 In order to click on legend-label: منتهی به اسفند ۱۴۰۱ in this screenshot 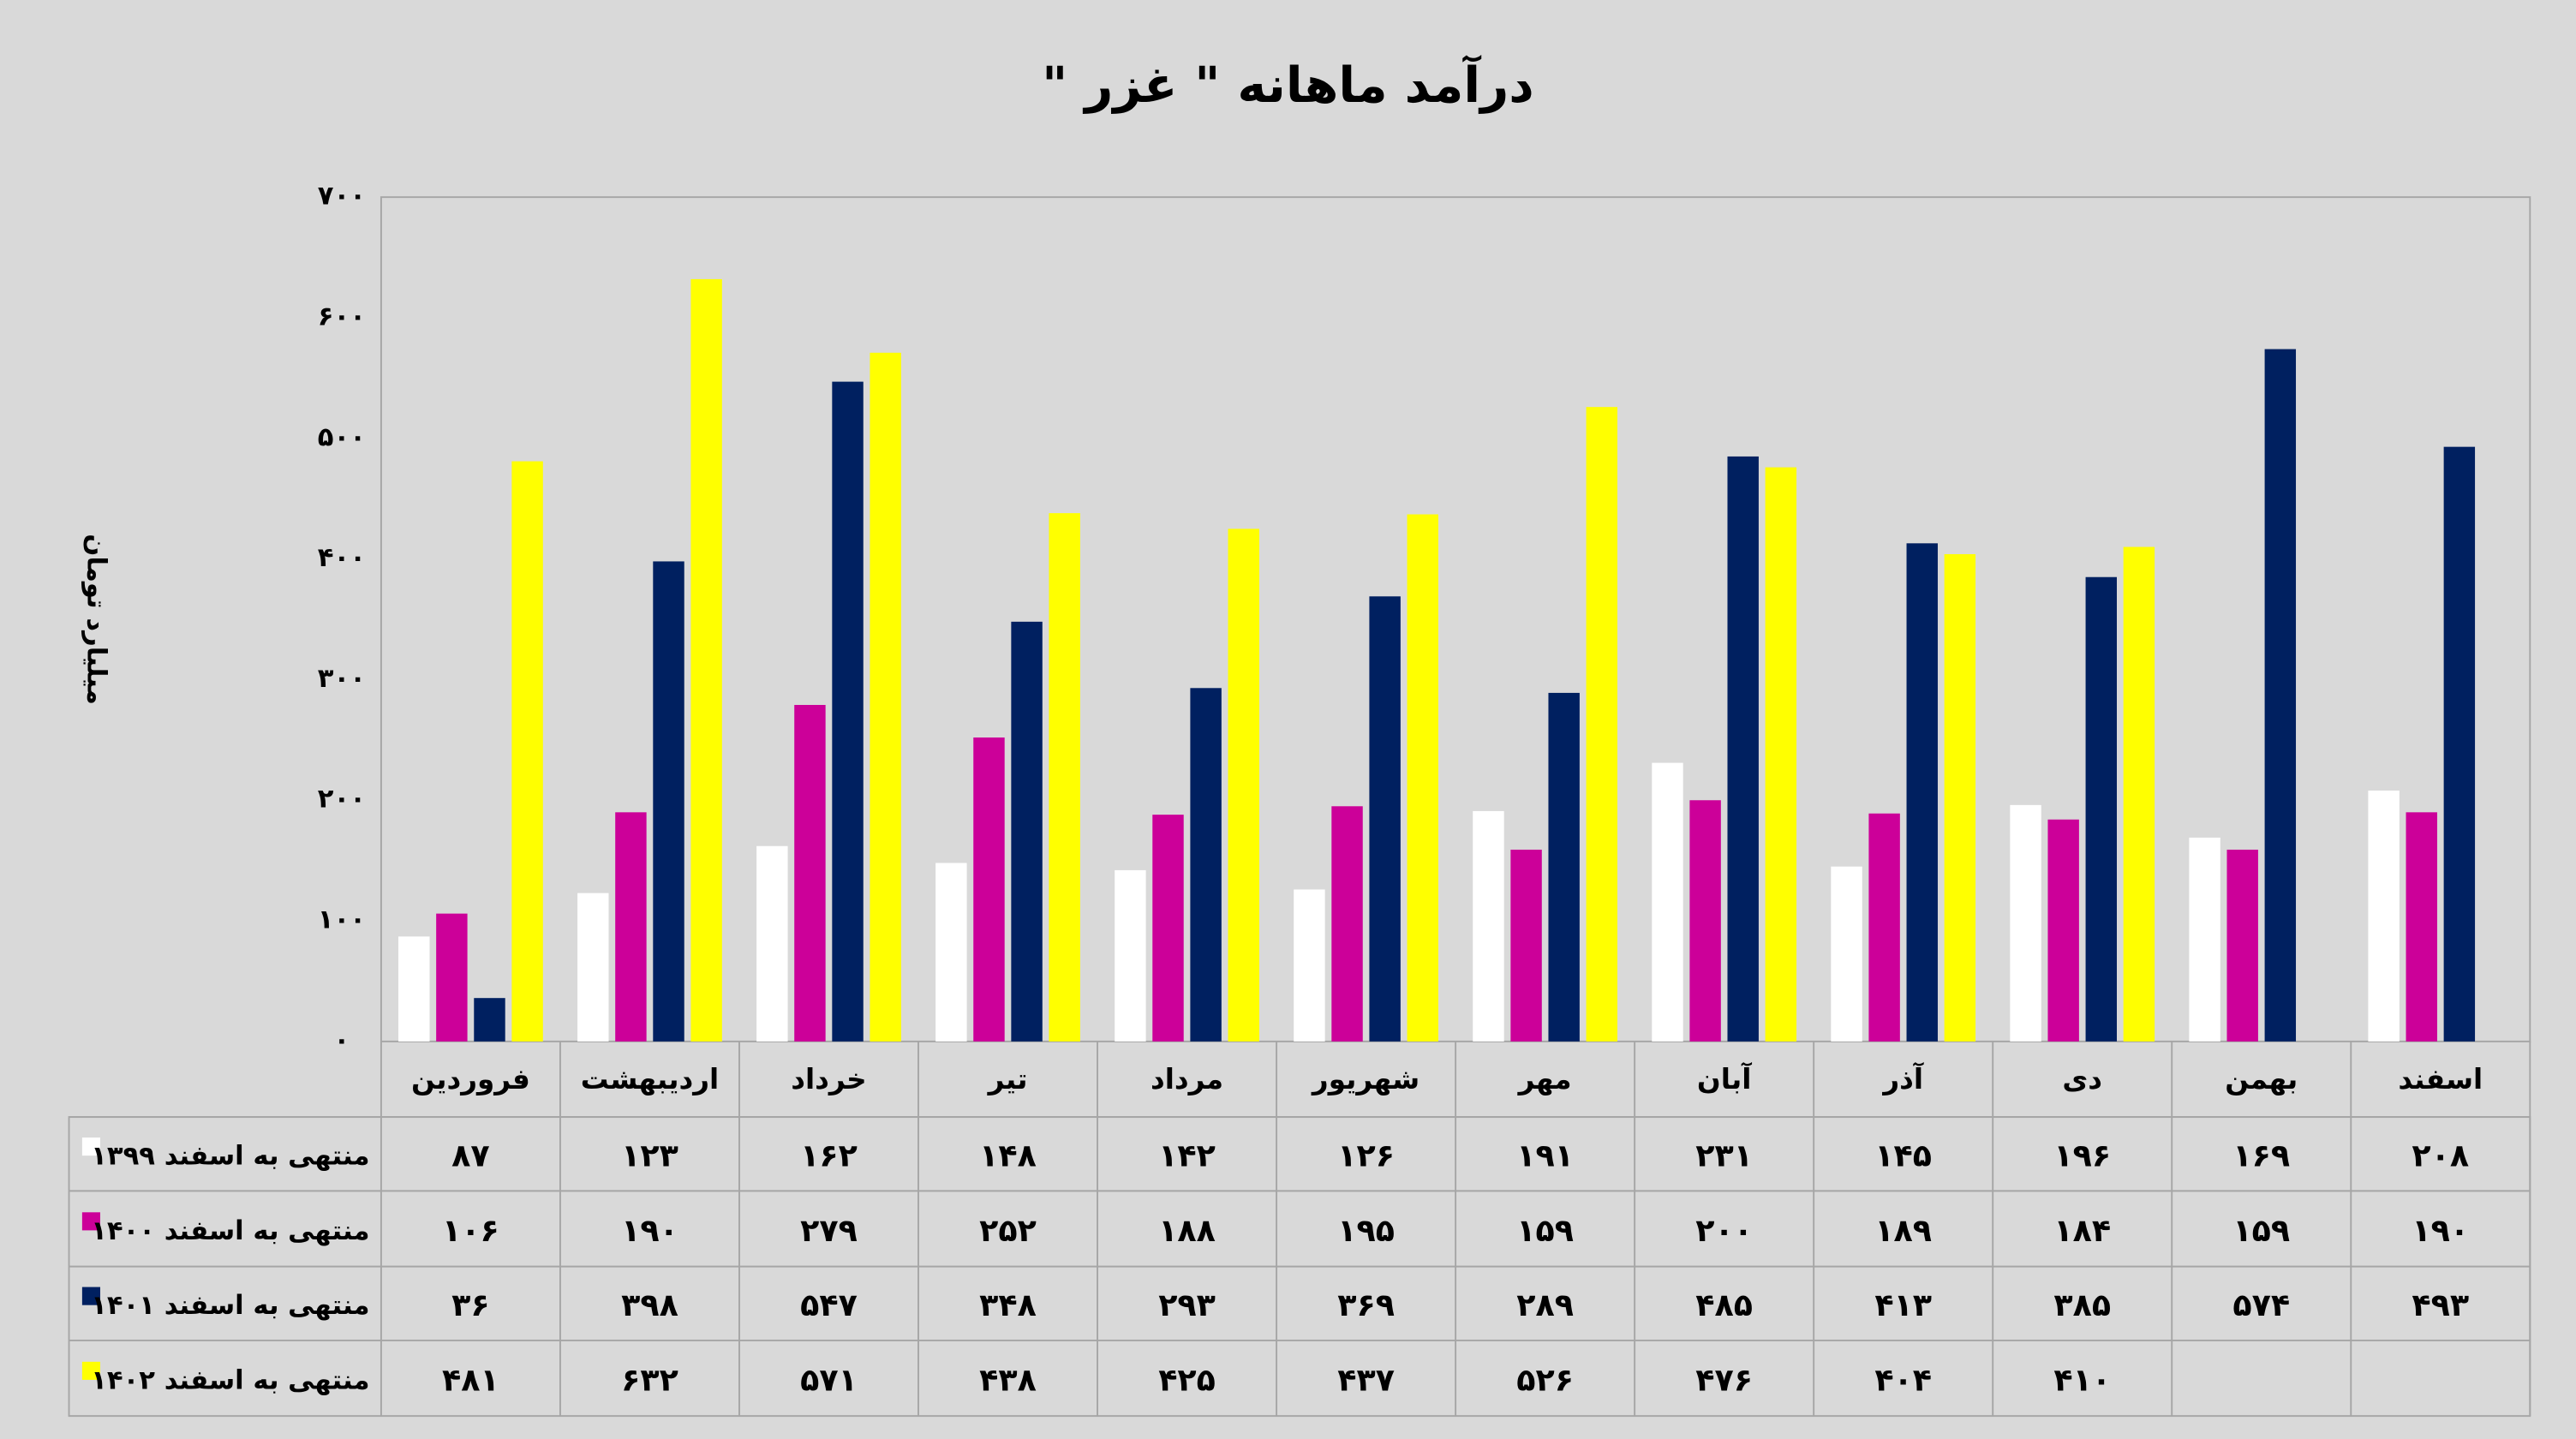, I will do `click(230, 1306)`.